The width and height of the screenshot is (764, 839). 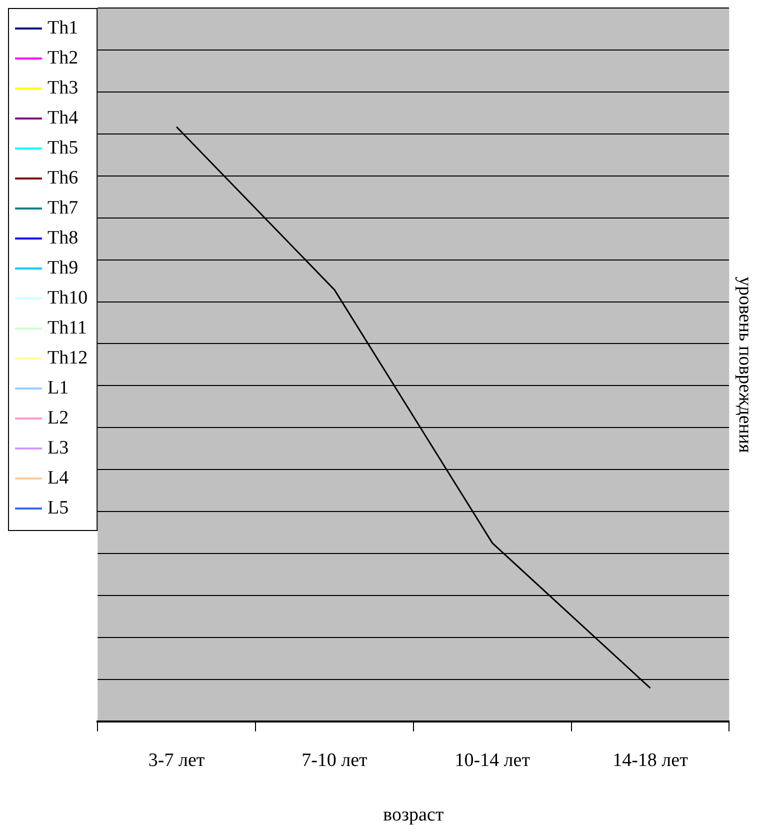 What do you see at coordinates (68, 297) in the screenshot?
I see `legend-label: Th10` at bounding box center [68, 297].